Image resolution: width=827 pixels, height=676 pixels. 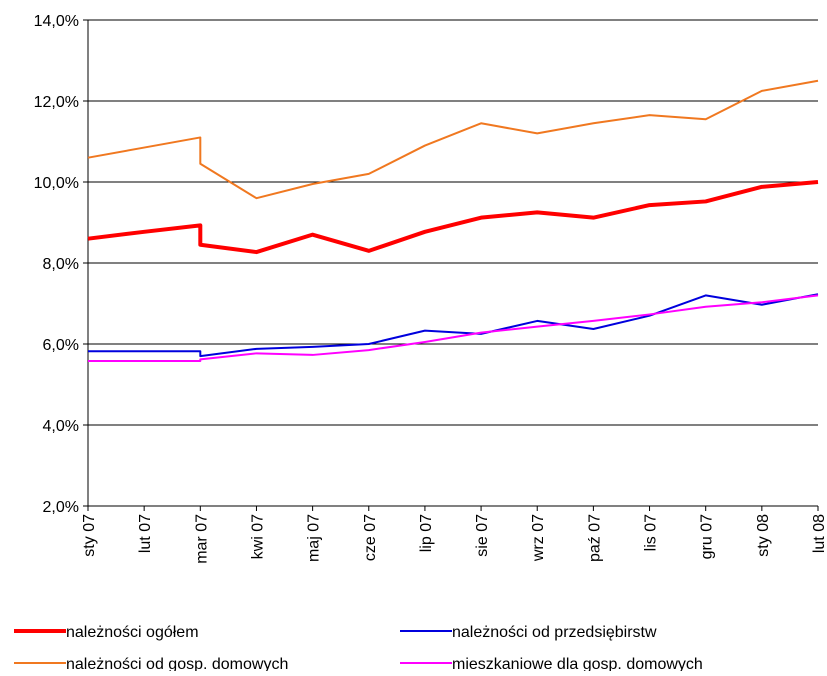 I want to click on y-tick-label: 12,0%, so click(x=56, y=102).